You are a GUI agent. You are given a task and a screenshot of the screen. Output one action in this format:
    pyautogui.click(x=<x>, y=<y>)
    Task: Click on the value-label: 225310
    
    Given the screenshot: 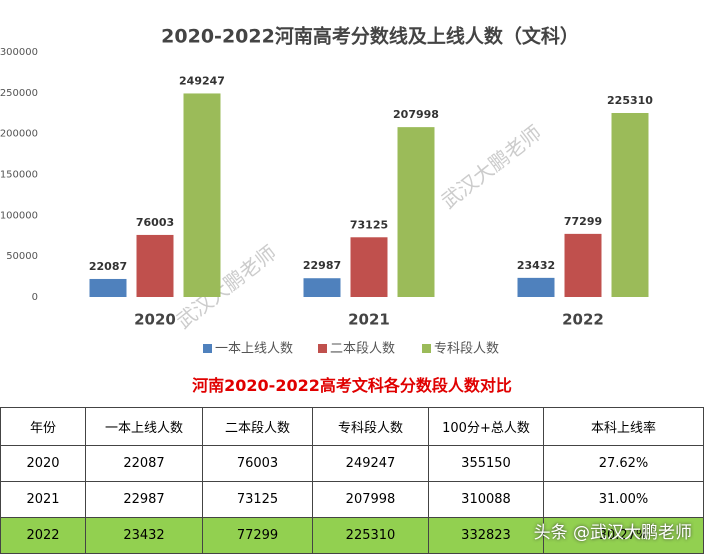 What is the action you would take?
    pyautogui.click(x=630, y=100)
    